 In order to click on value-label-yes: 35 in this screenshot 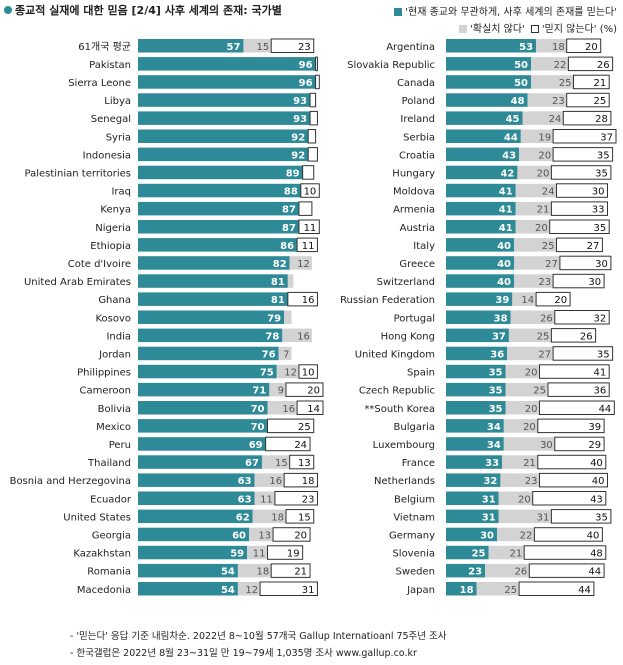, I will do `click(496, 391)`.